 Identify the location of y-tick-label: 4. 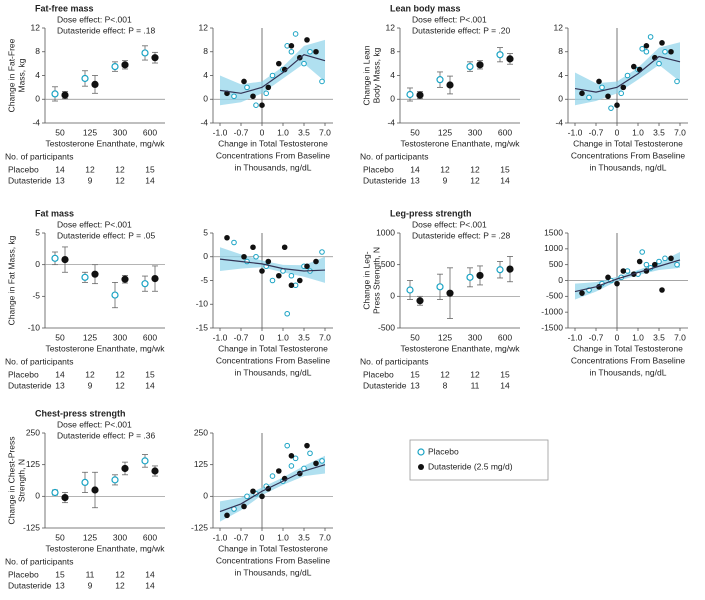
(37, 75).